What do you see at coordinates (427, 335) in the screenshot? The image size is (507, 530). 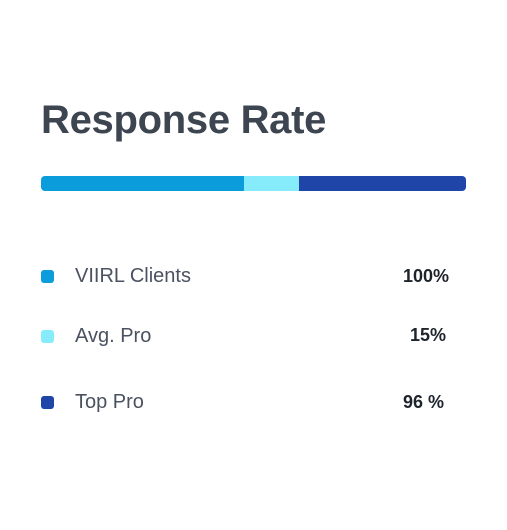 I see `legend-value: 15%` at bounding box center [427, 335].